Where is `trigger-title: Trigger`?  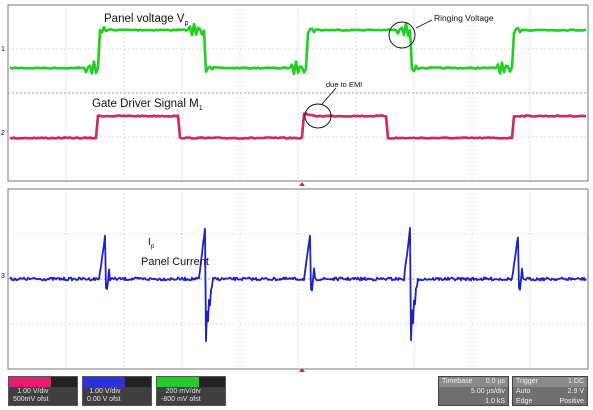 trigger-title: Trigger is located at coordinates (527, 381).